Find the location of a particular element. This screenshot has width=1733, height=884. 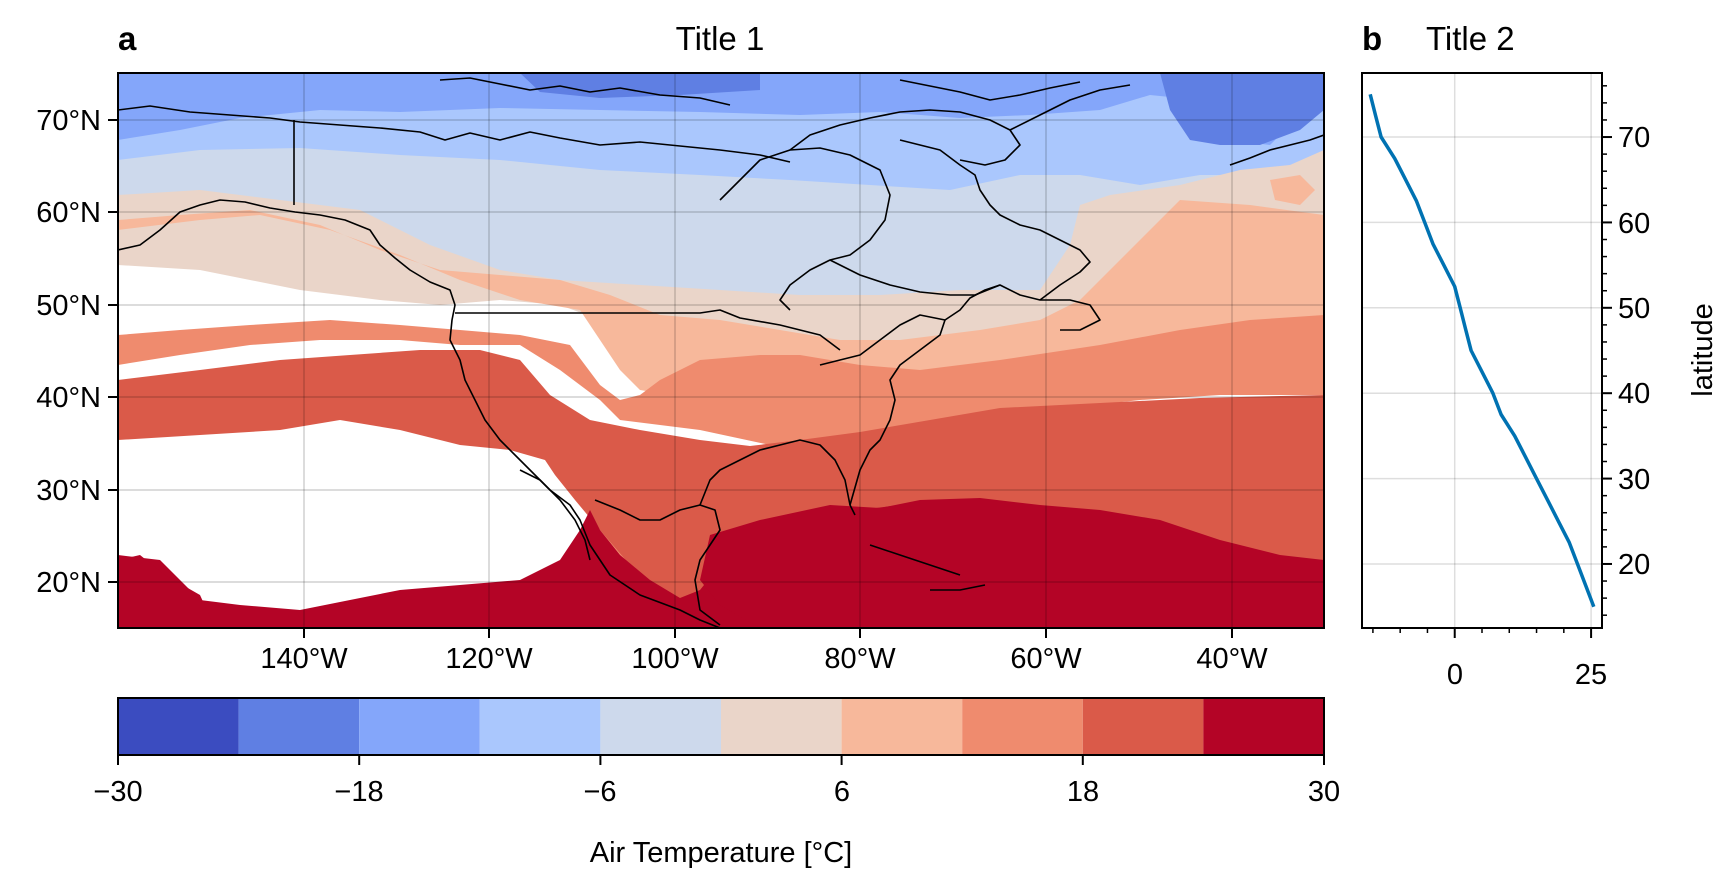

line-y-tick-label: 70 is located at coordinates (1634, 138).